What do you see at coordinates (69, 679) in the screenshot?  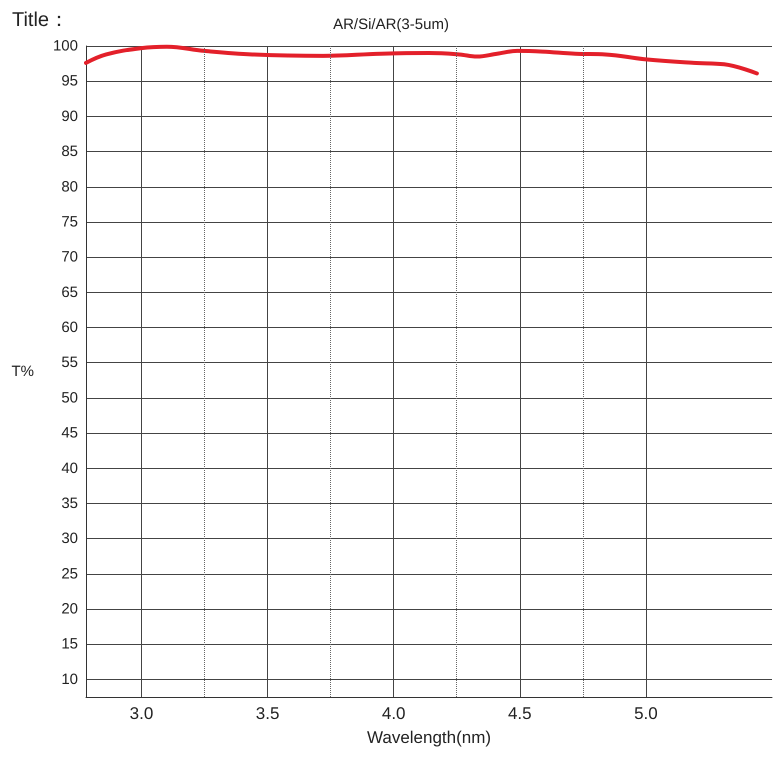 I see `y-tick-label: 10` at bounding box center [69, 679].